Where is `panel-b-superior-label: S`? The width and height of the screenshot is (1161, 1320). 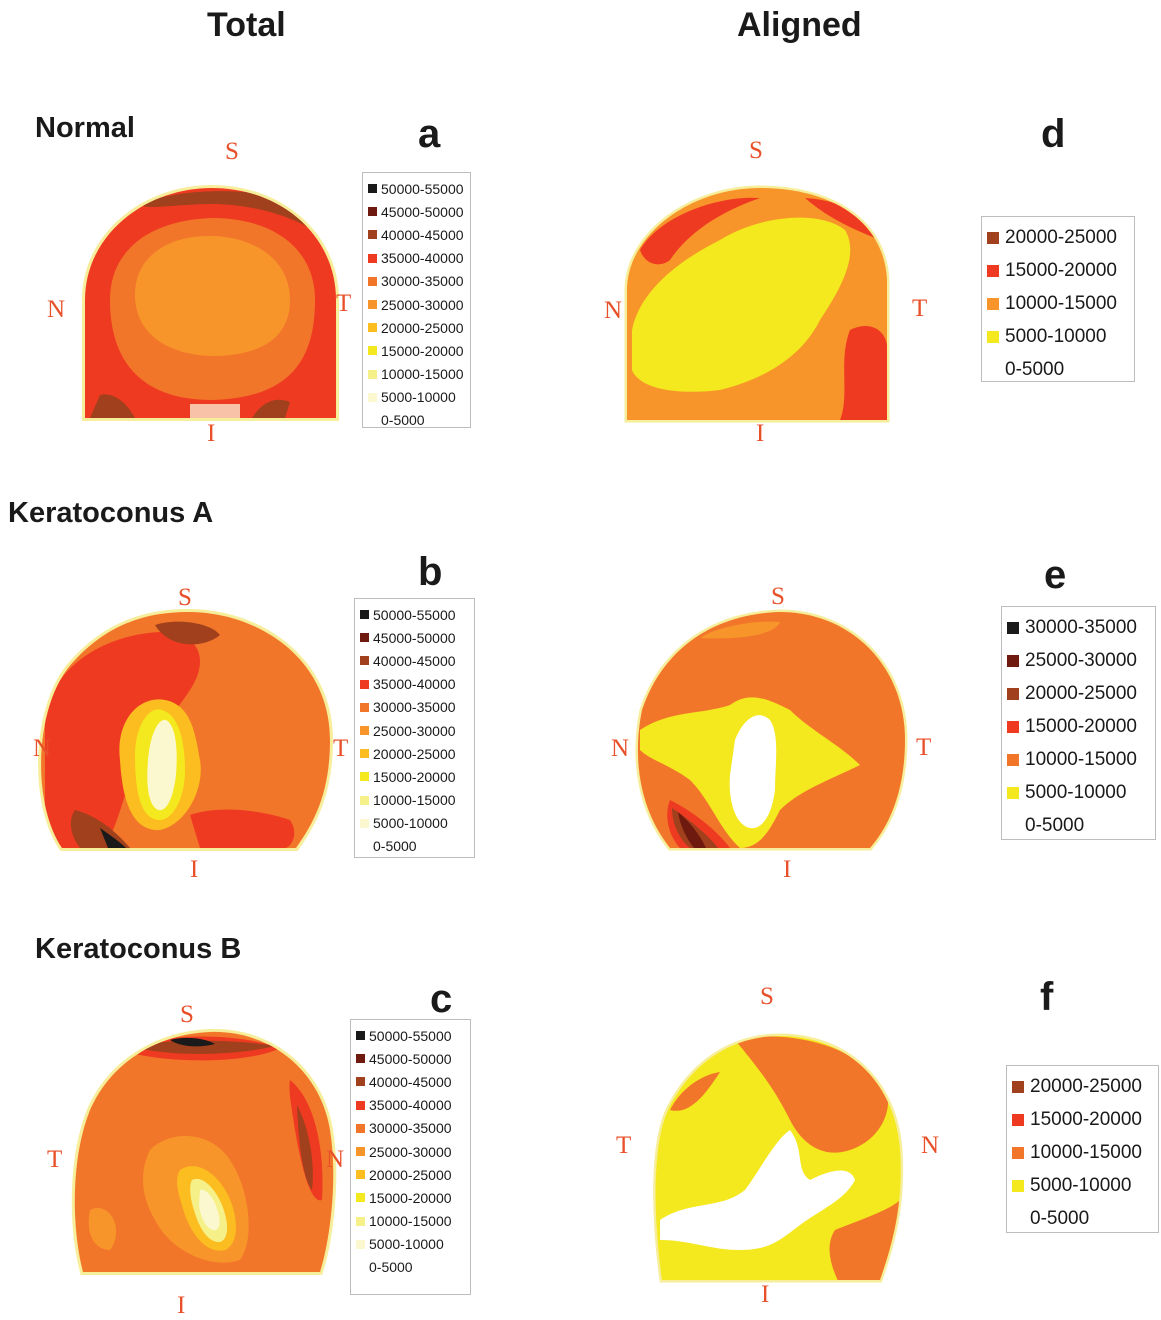
panel-b-superior-label: S is located at coordinates (185, 597).